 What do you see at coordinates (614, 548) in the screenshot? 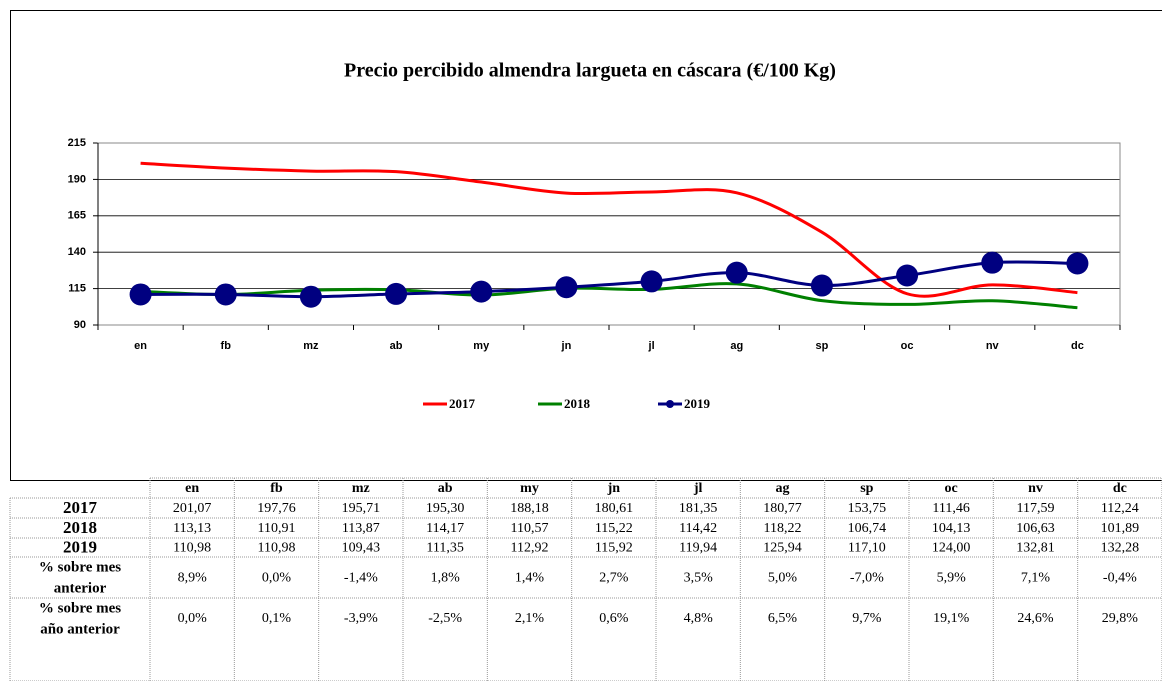
I see `table-cell: 115,92` at bounding box center [614, 548].